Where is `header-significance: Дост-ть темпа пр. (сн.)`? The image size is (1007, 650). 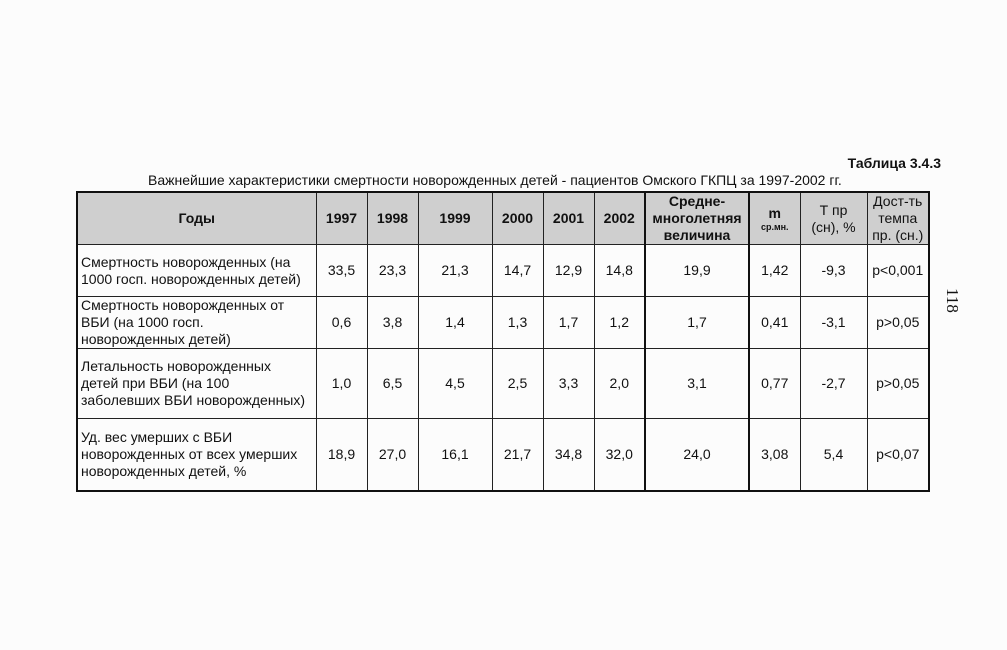
header-significance: Дост-ть темпа пр. (сн.) is located at coordinates (898, 218).